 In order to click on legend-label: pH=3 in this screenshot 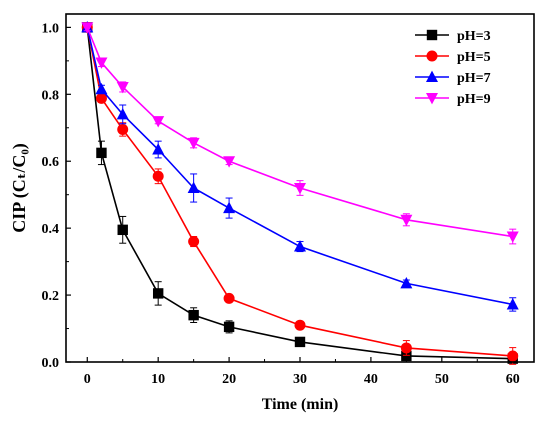, I will do `click(474, 36)`.